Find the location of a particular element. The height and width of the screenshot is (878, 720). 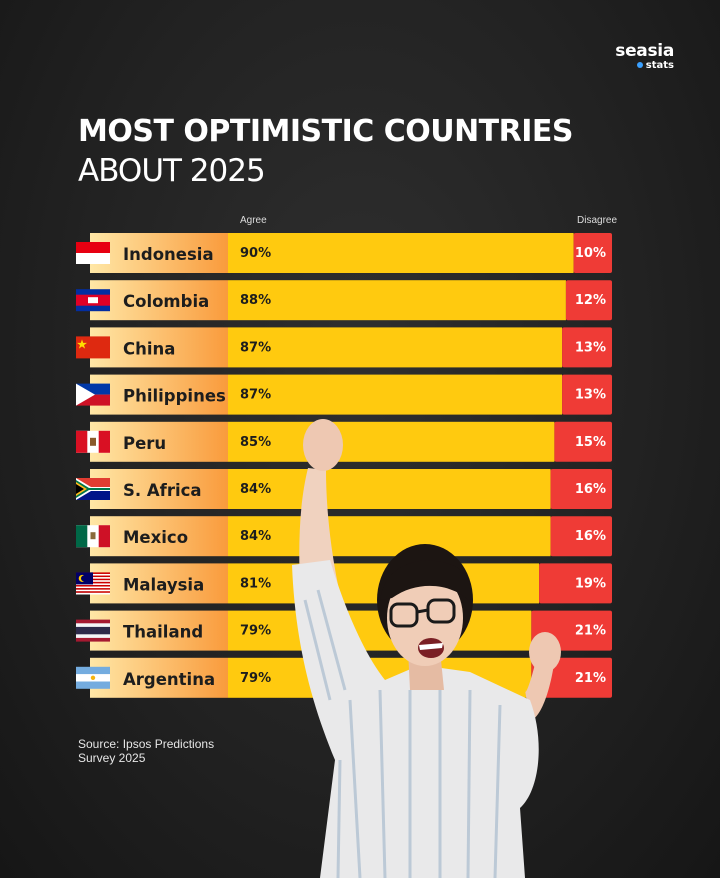

malaysia-flag is located at coordinates (93, 583).